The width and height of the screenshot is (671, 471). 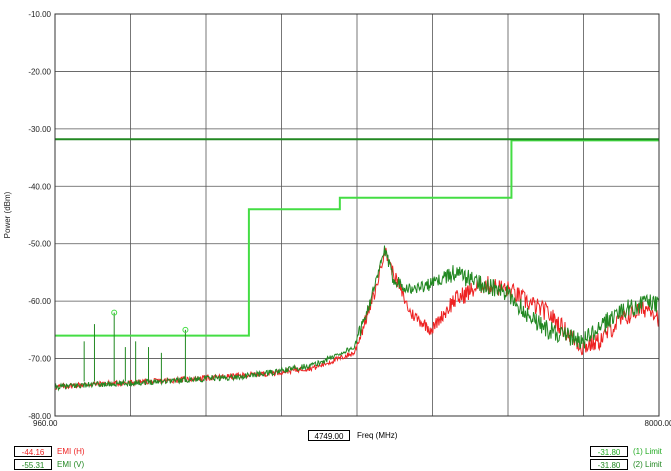 I want to click on limit1-legend-label: (1) Limit, so click(x=647, y=451).